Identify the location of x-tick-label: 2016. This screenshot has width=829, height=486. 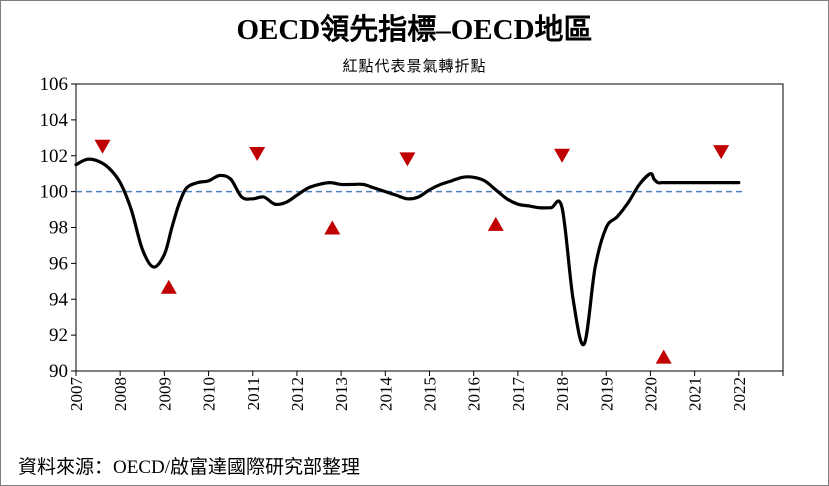
(474, 394).